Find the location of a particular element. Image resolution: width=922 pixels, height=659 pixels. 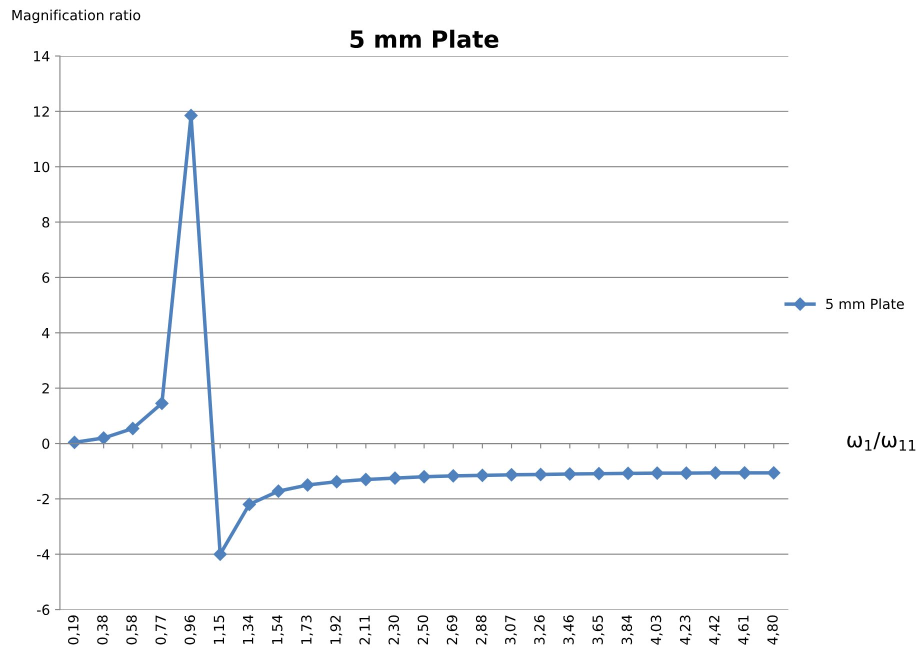

x-tick-label: 3,26 is located at coordinates (540, 629).